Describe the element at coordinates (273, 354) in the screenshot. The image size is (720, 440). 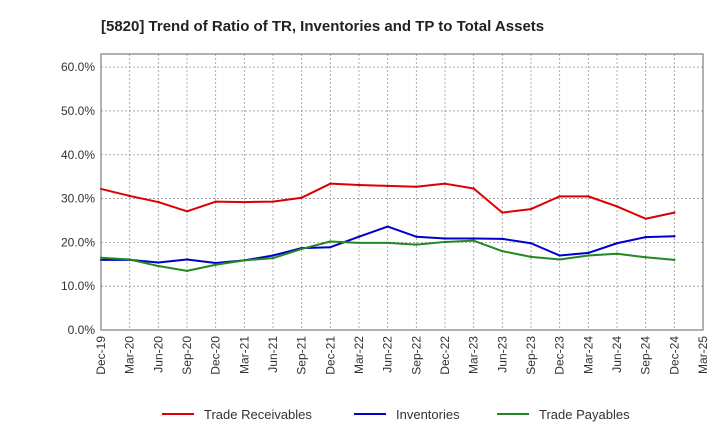
I see `x-tick-label: Jun-21` at that location.